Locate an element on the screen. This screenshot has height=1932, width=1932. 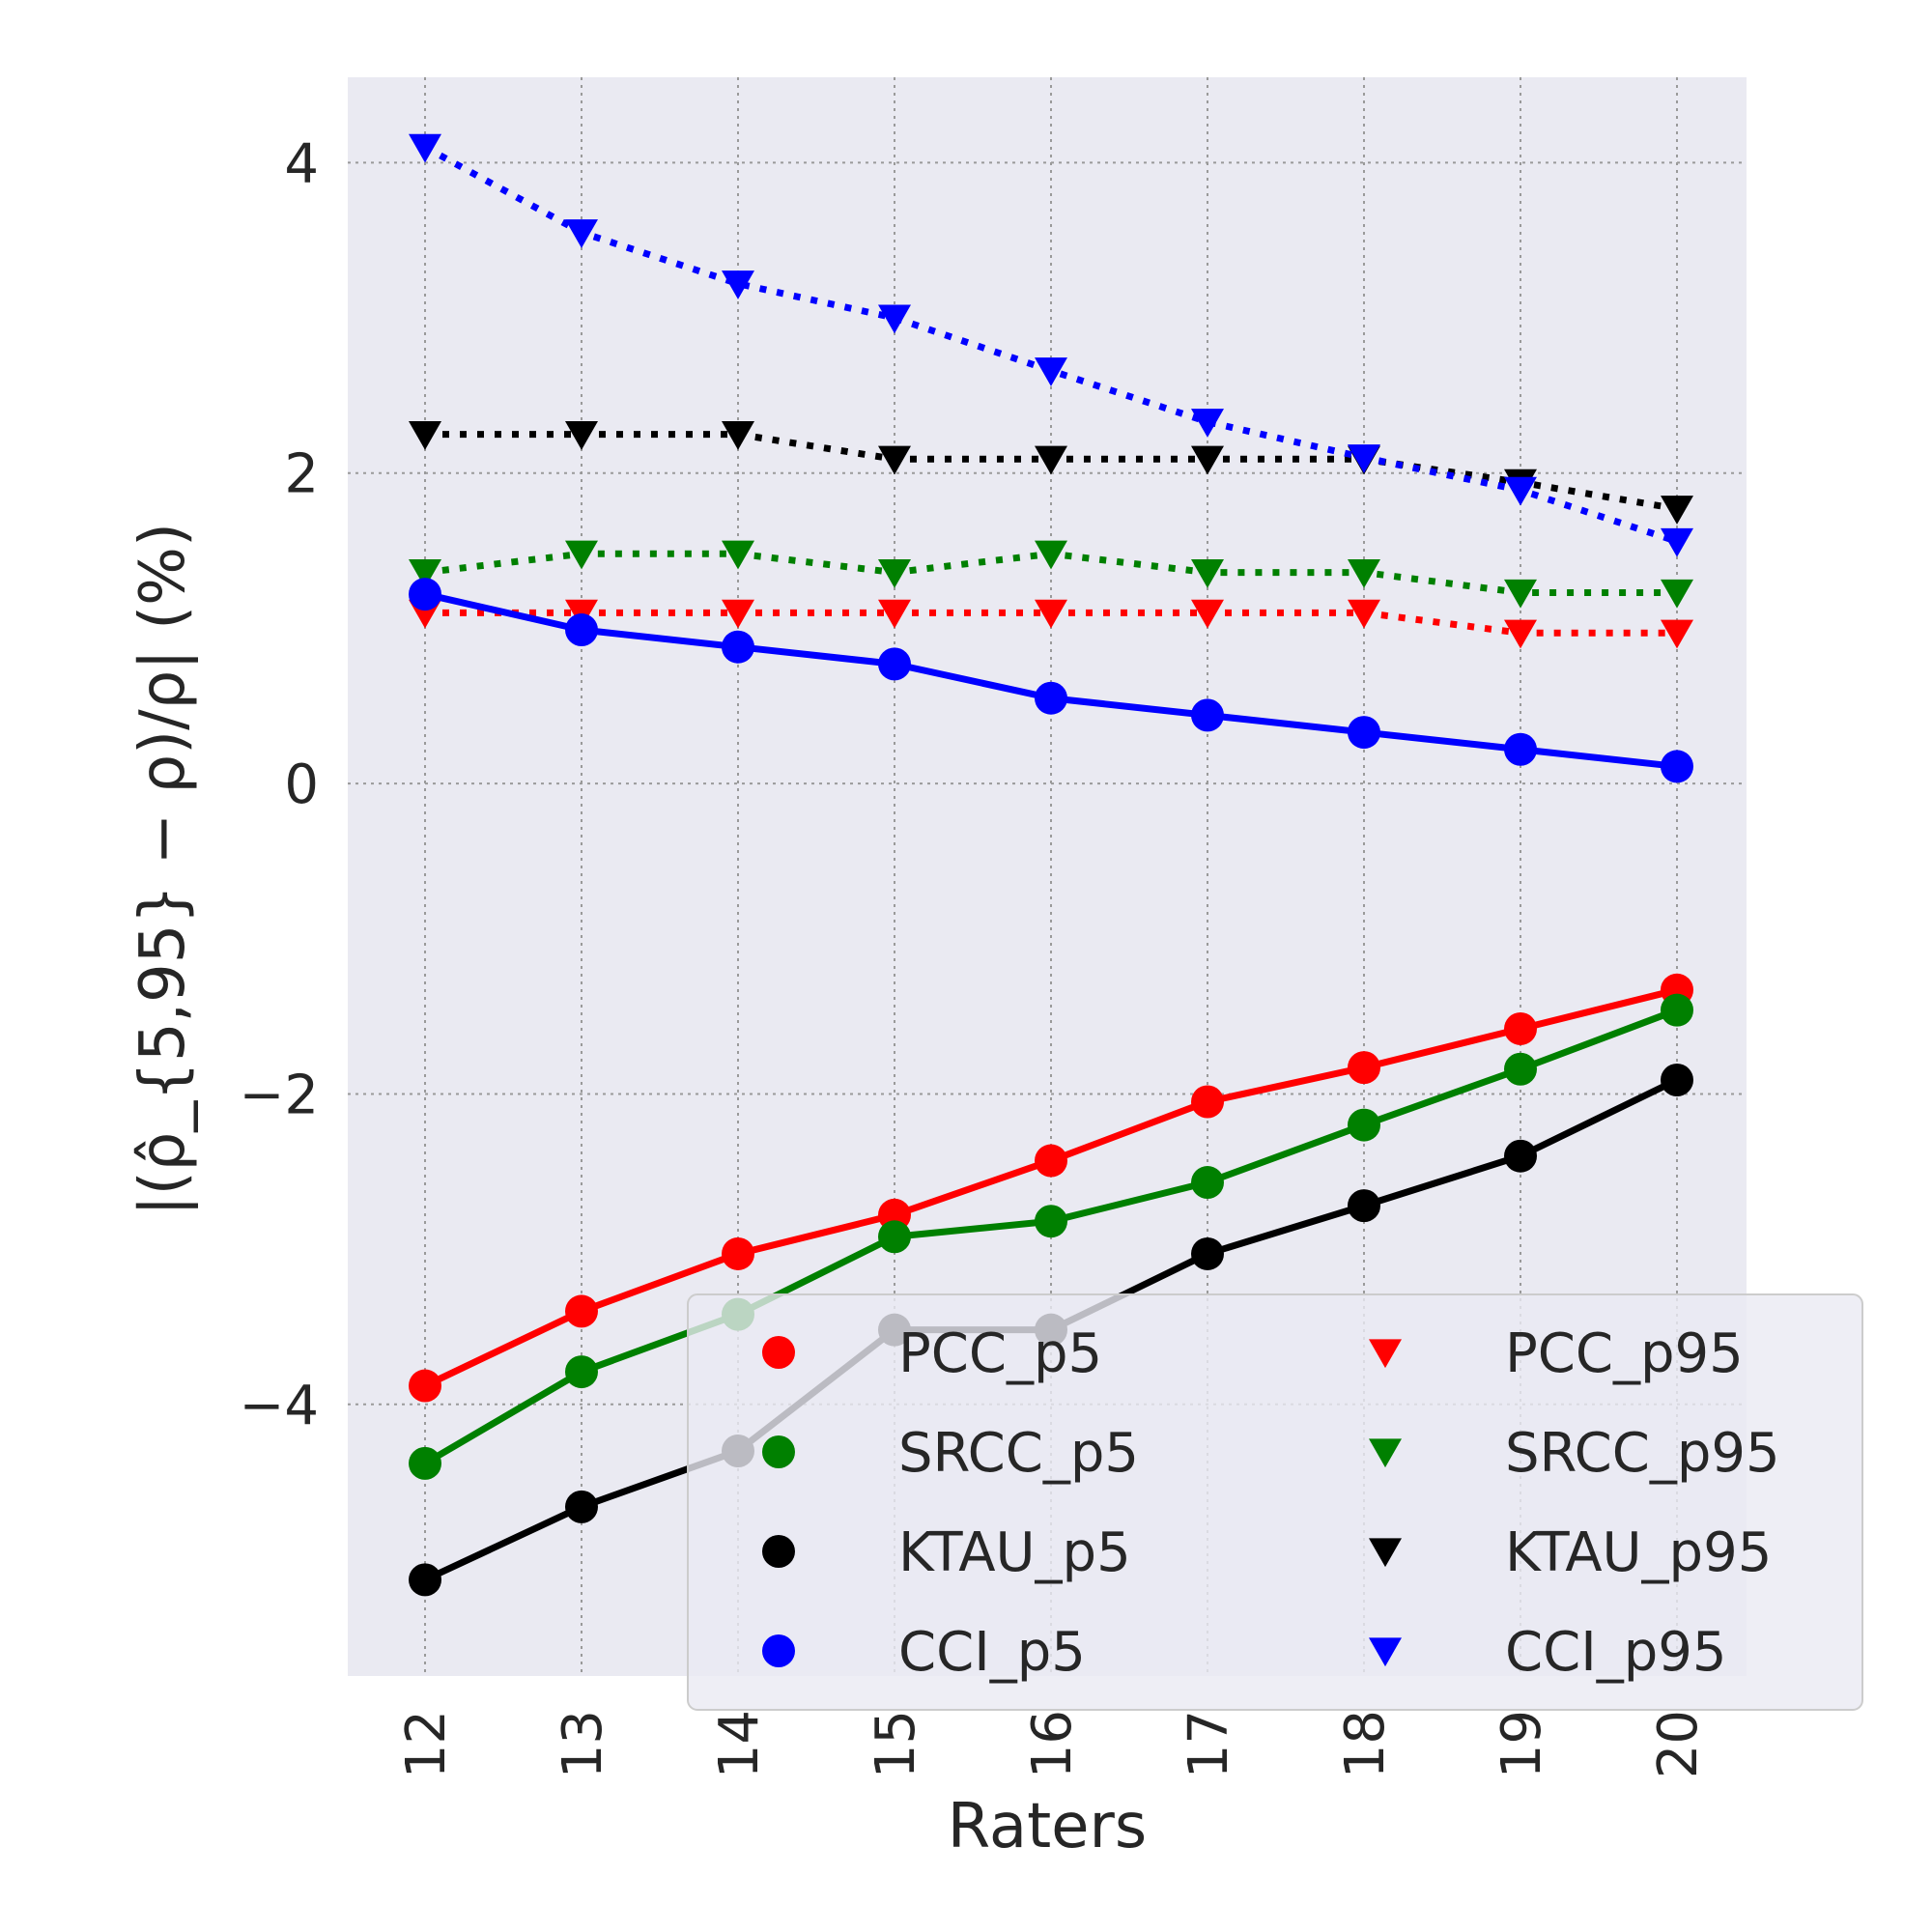
x-tick-label: 18 is located at coordinates (1365, 1744).